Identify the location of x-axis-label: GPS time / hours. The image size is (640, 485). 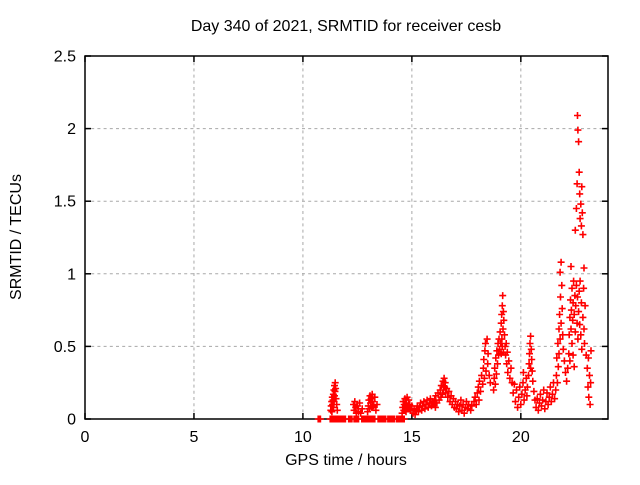
(346, 460).